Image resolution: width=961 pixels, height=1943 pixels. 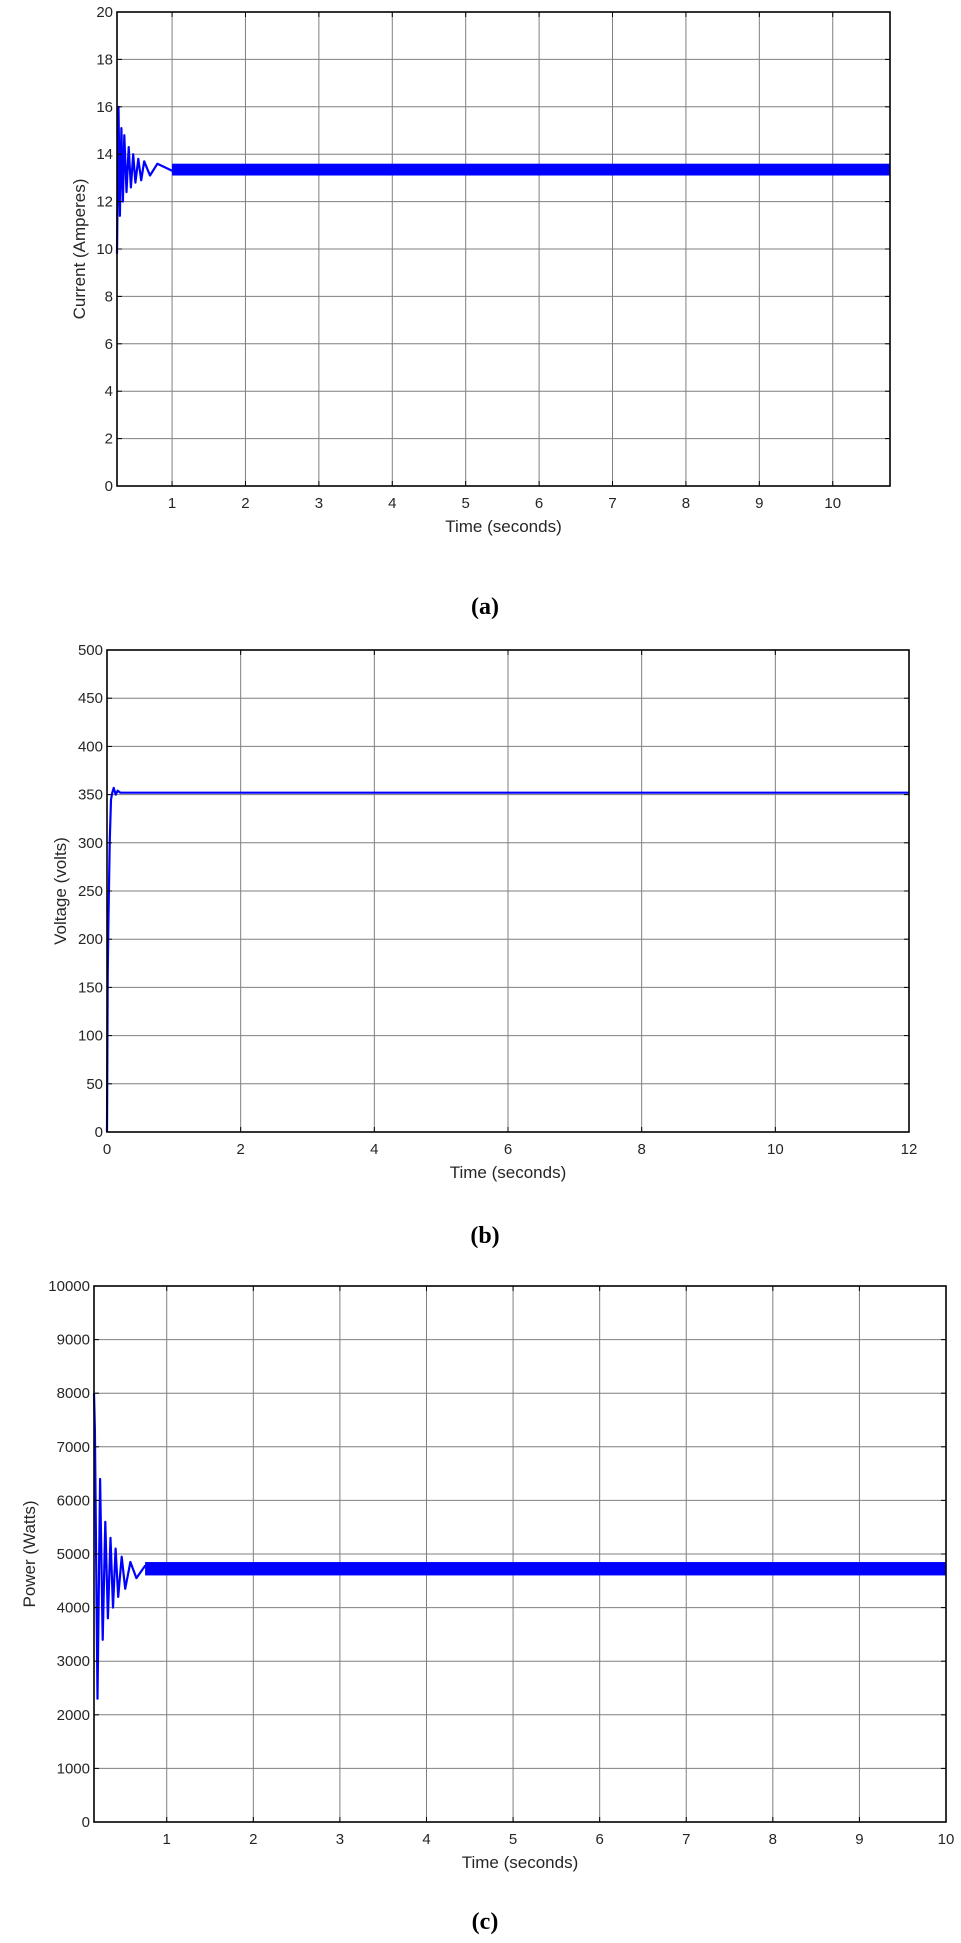 I want to click on caption-c: (c), so click(x=485, y=1922).